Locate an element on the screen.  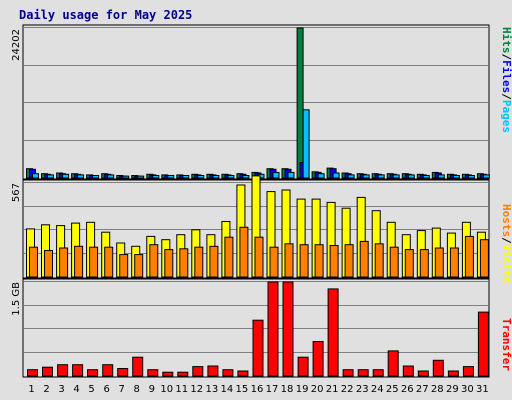
day-label-19: 19 is located at coordinates (302, 389).